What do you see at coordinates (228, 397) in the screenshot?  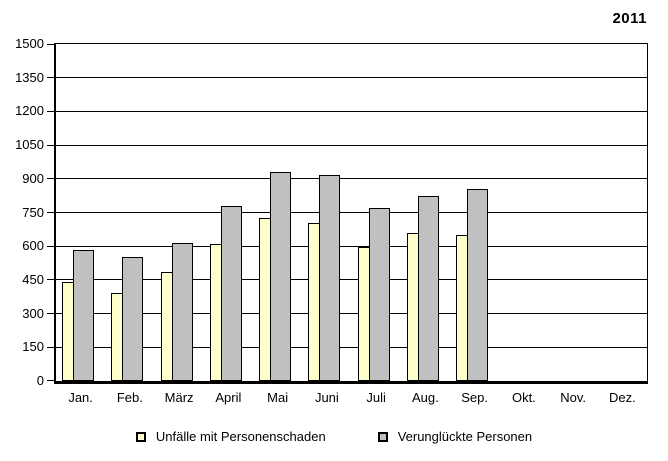 I see `x-axis-label-April: April` at bounding box center [228, 397].